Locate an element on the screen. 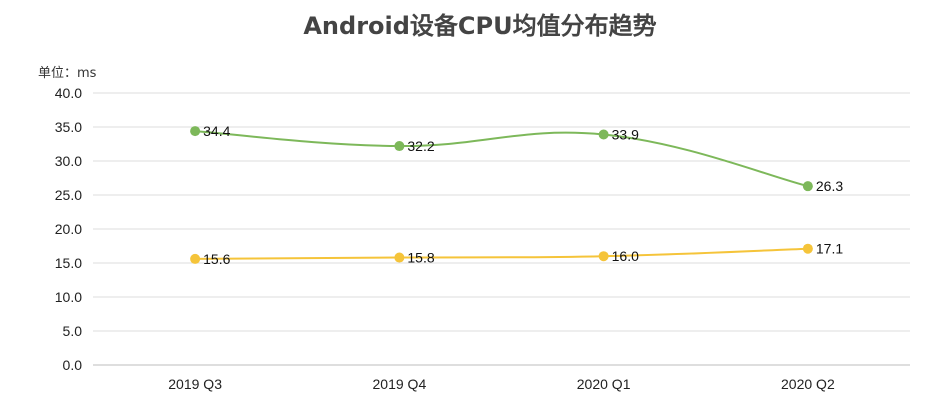 The height and width of the screenshot is (400, 951). x-tick-label: 2020 Q1 is located at coordinates (604, 384).